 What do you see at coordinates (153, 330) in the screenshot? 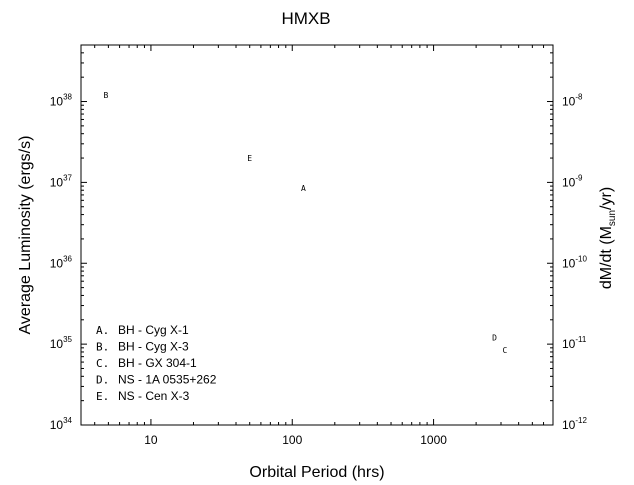
I see `legend-entry: BH - Cyg X-1` at bounding box center [153, 330].